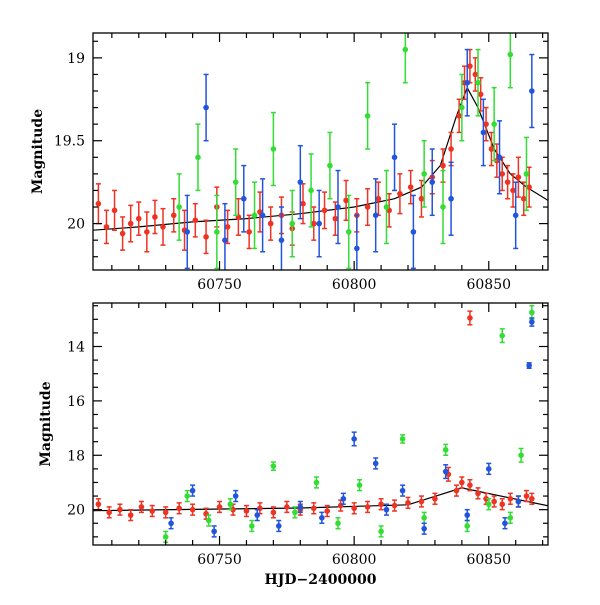  I want to click on x-axis-label: HJD−2400000, so click(321, 580).